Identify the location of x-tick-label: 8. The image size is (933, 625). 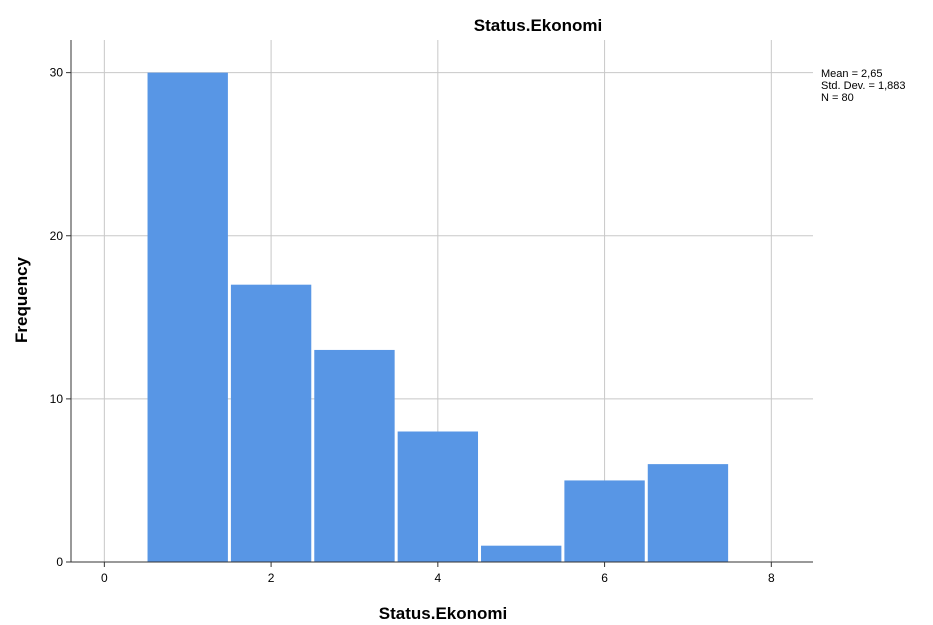
(771, 578).